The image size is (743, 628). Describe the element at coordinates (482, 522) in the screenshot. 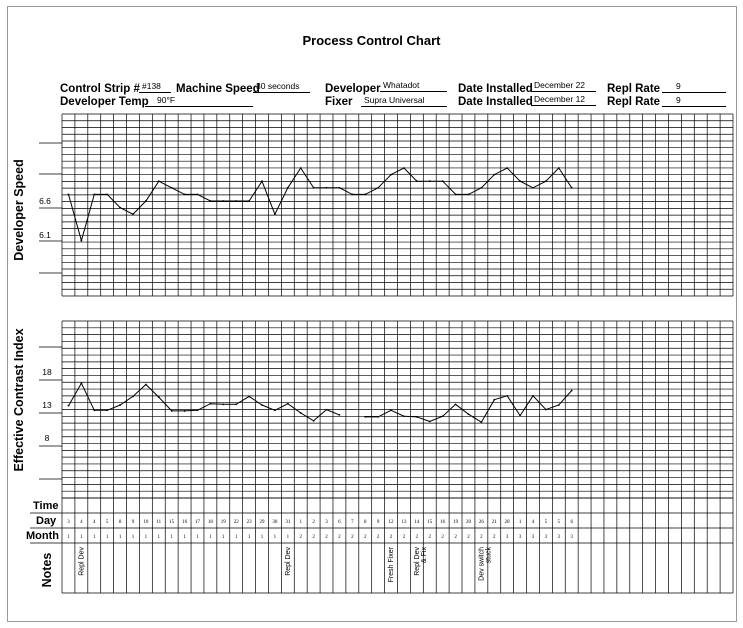

I see `day-cell: 26` at that location.